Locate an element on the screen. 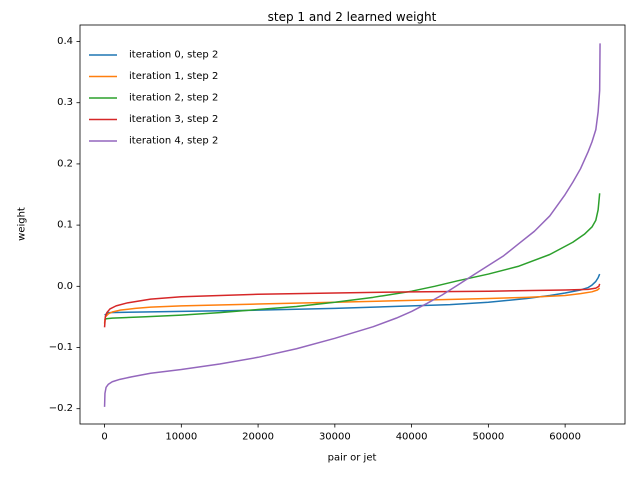 The height and width of the screenshot is (480, 640). legend-label-0: iteration 0, step 2 is located at coordinates (173, 55).